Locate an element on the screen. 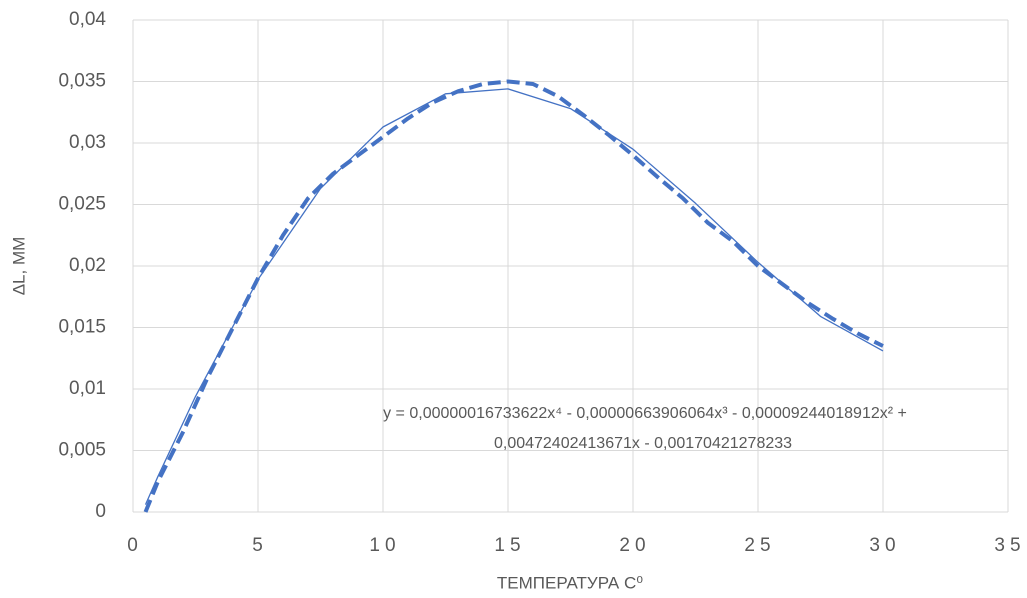 Image resolution: width=1027 pixels, height=598 pixels. y-tick-label: 0,005 is located at coordinates (82, 450).